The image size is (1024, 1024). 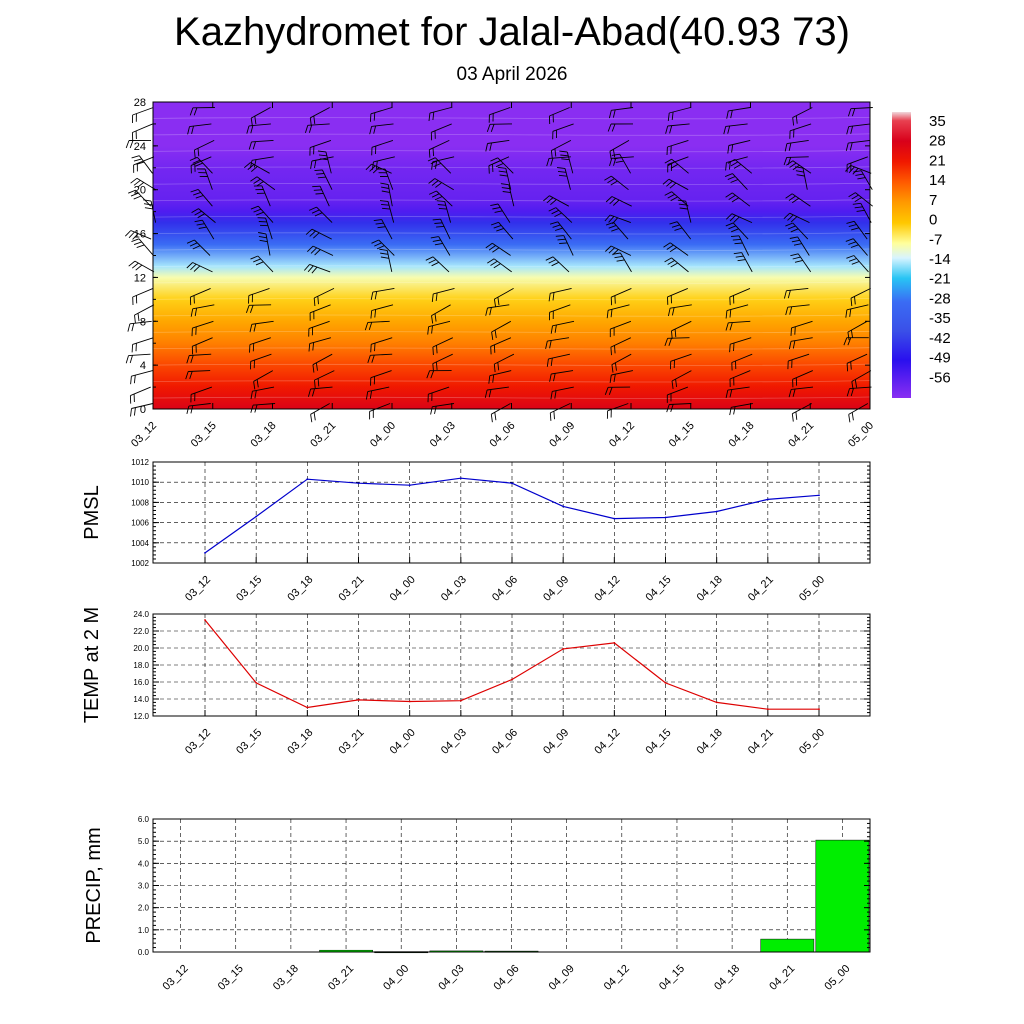 What do you see at coordinates (140, 523) in the screenshot?
I see `y-tick-label: 1006` at bounding box center [140, 523].